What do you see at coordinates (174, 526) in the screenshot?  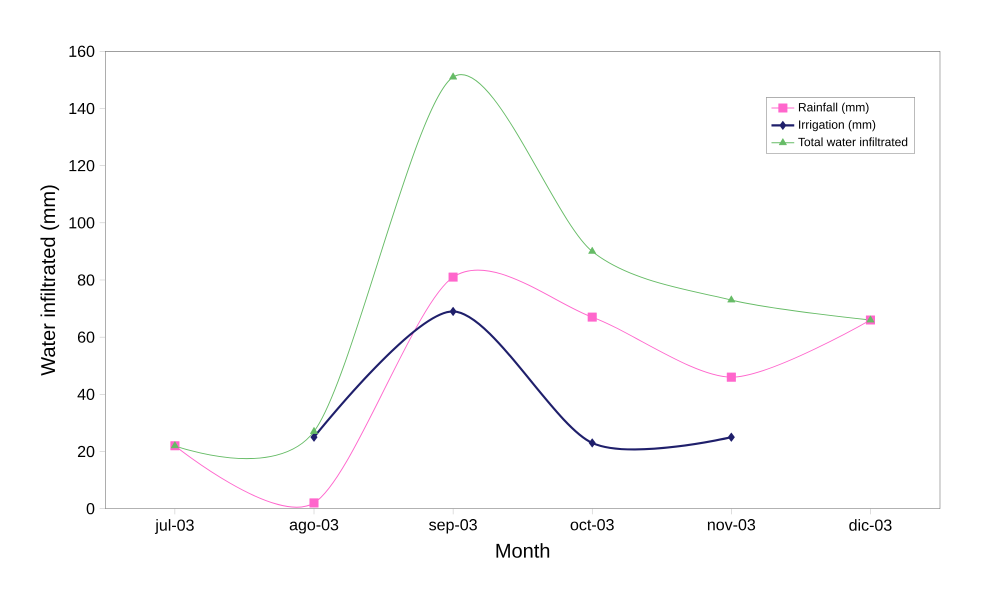 I see `x-tick-label: jul-03` at bounding box center [174, 526].